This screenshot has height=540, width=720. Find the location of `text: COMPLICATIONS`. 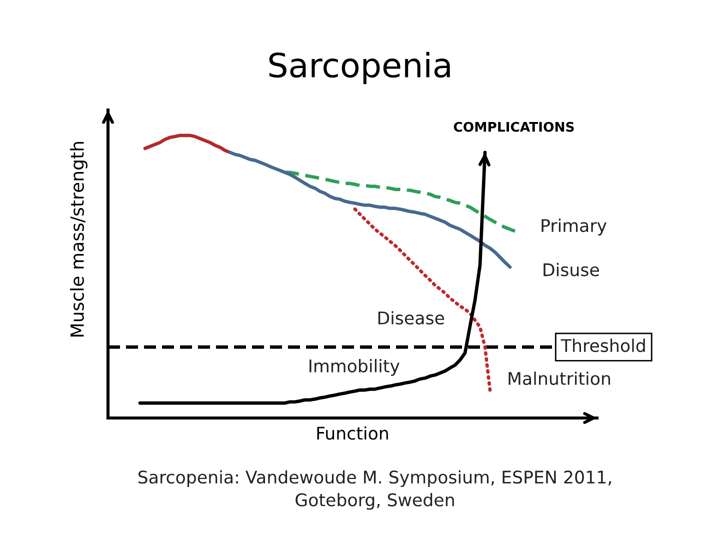

text: COMPLICATIONS is located at coordinates (514, 127).